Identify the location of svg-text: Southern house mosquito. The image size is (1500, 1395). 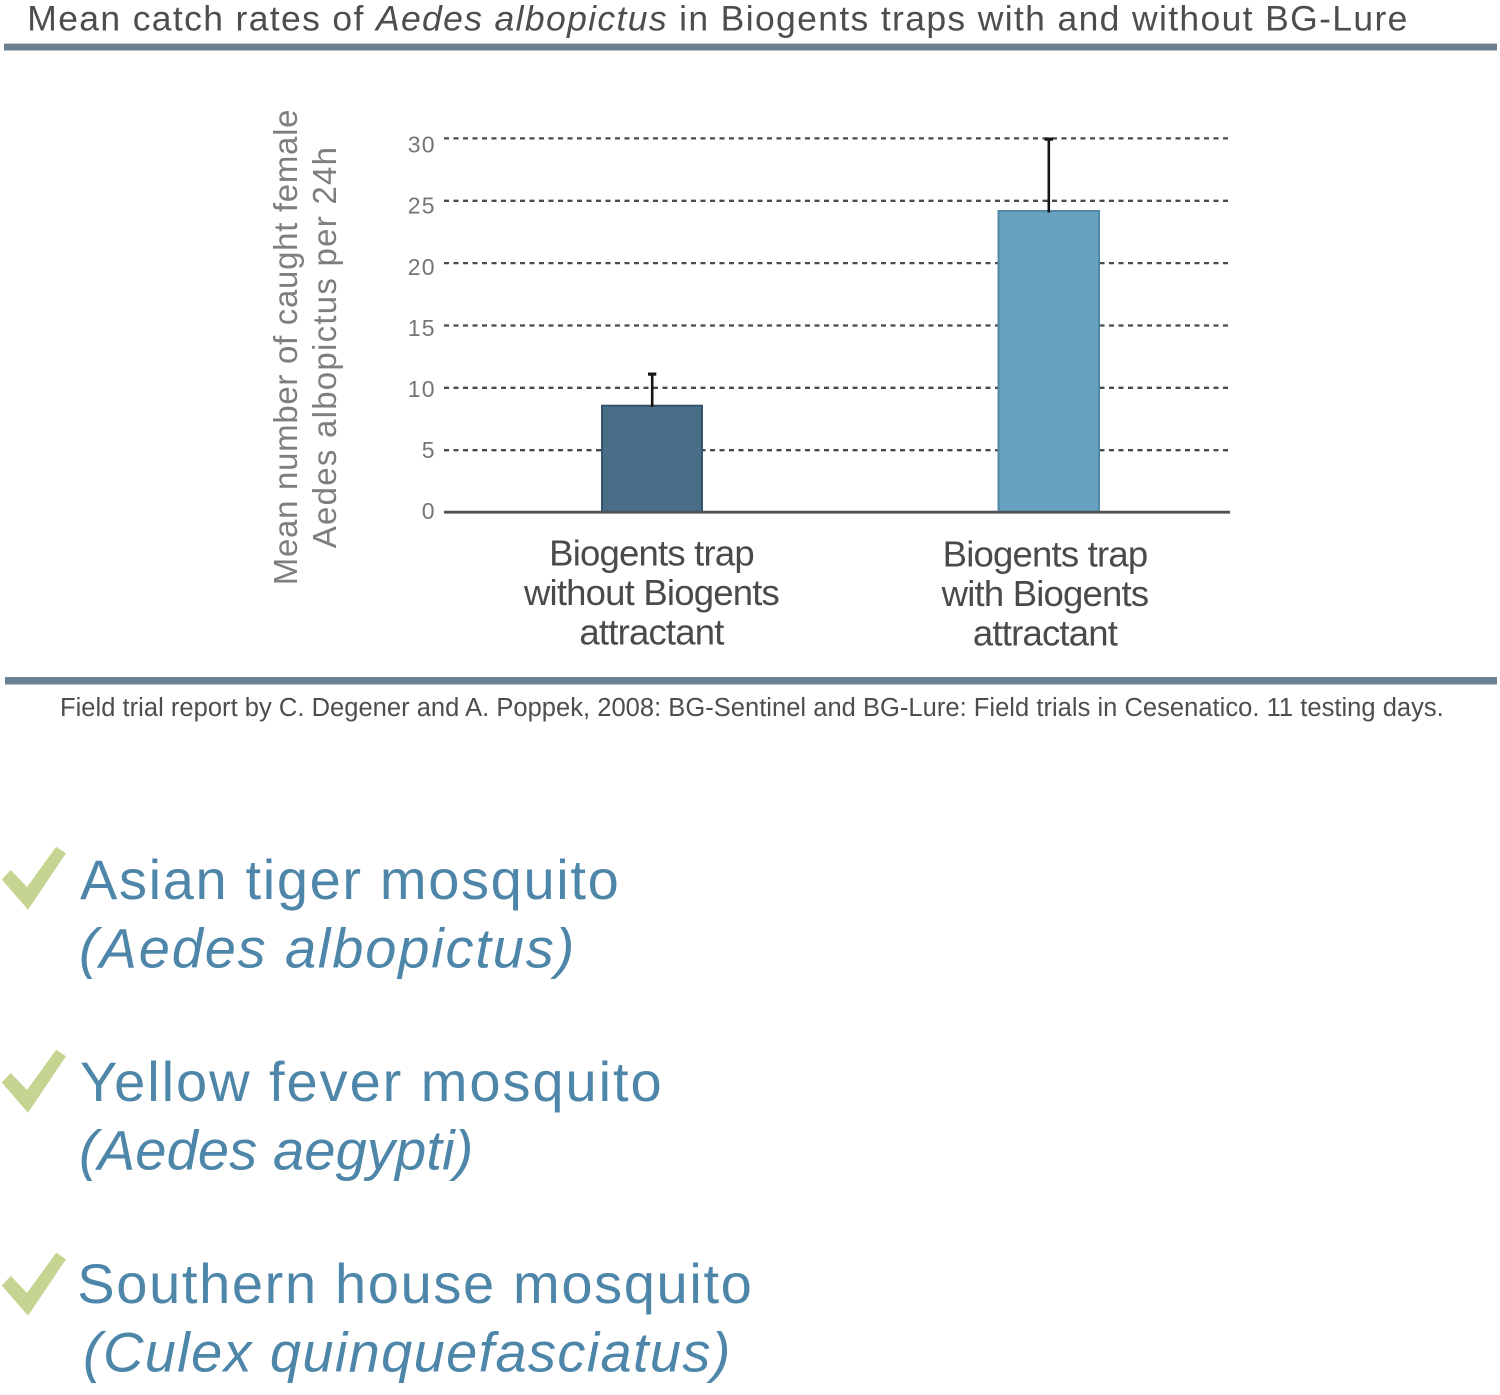
(415, 1283).